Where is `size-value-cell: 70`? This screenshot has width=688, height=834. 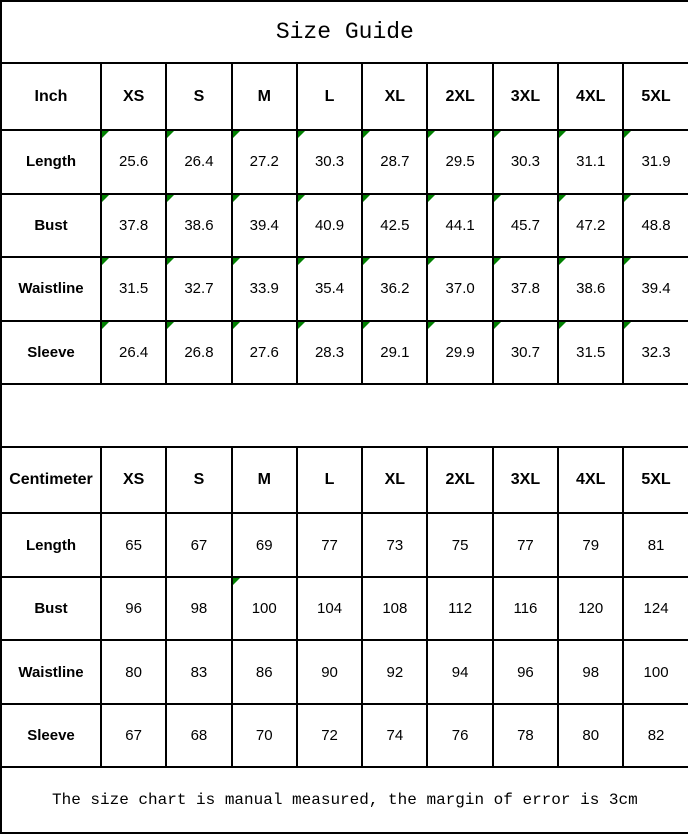 size-value-cell: 70 is located at coordinates (264, 735).